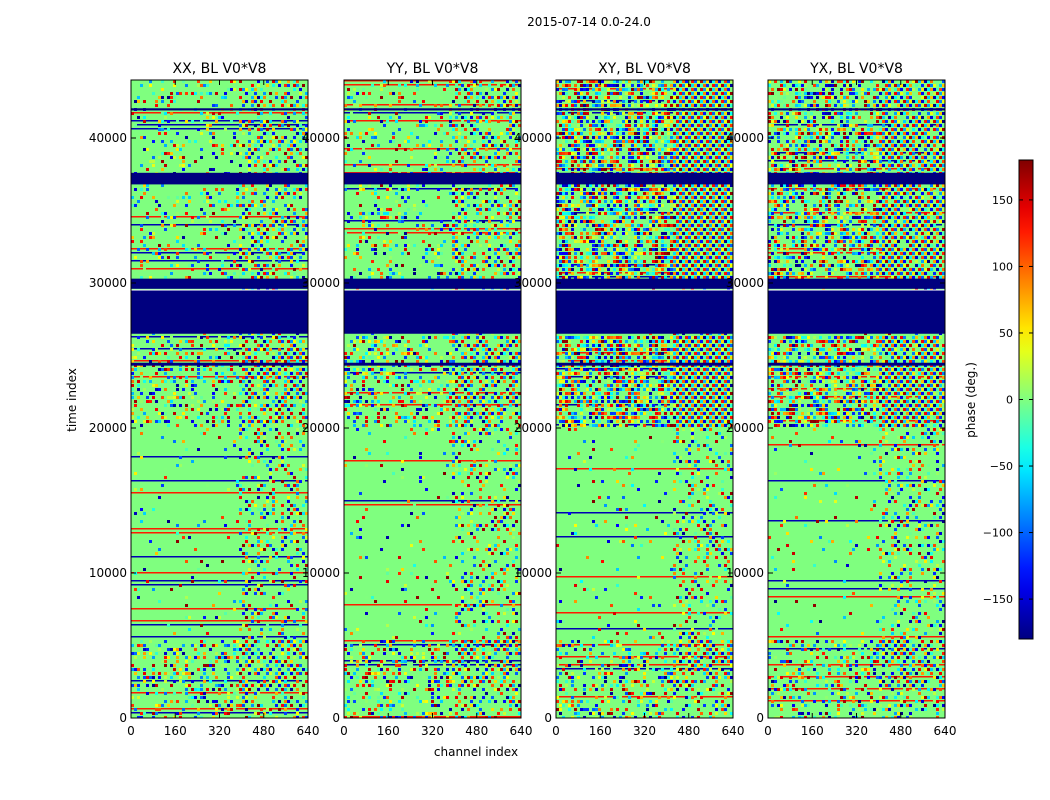  Describe the element at coordinates (476, 752) in the screenshot. I see `x-axis-label: channel index` at that location.